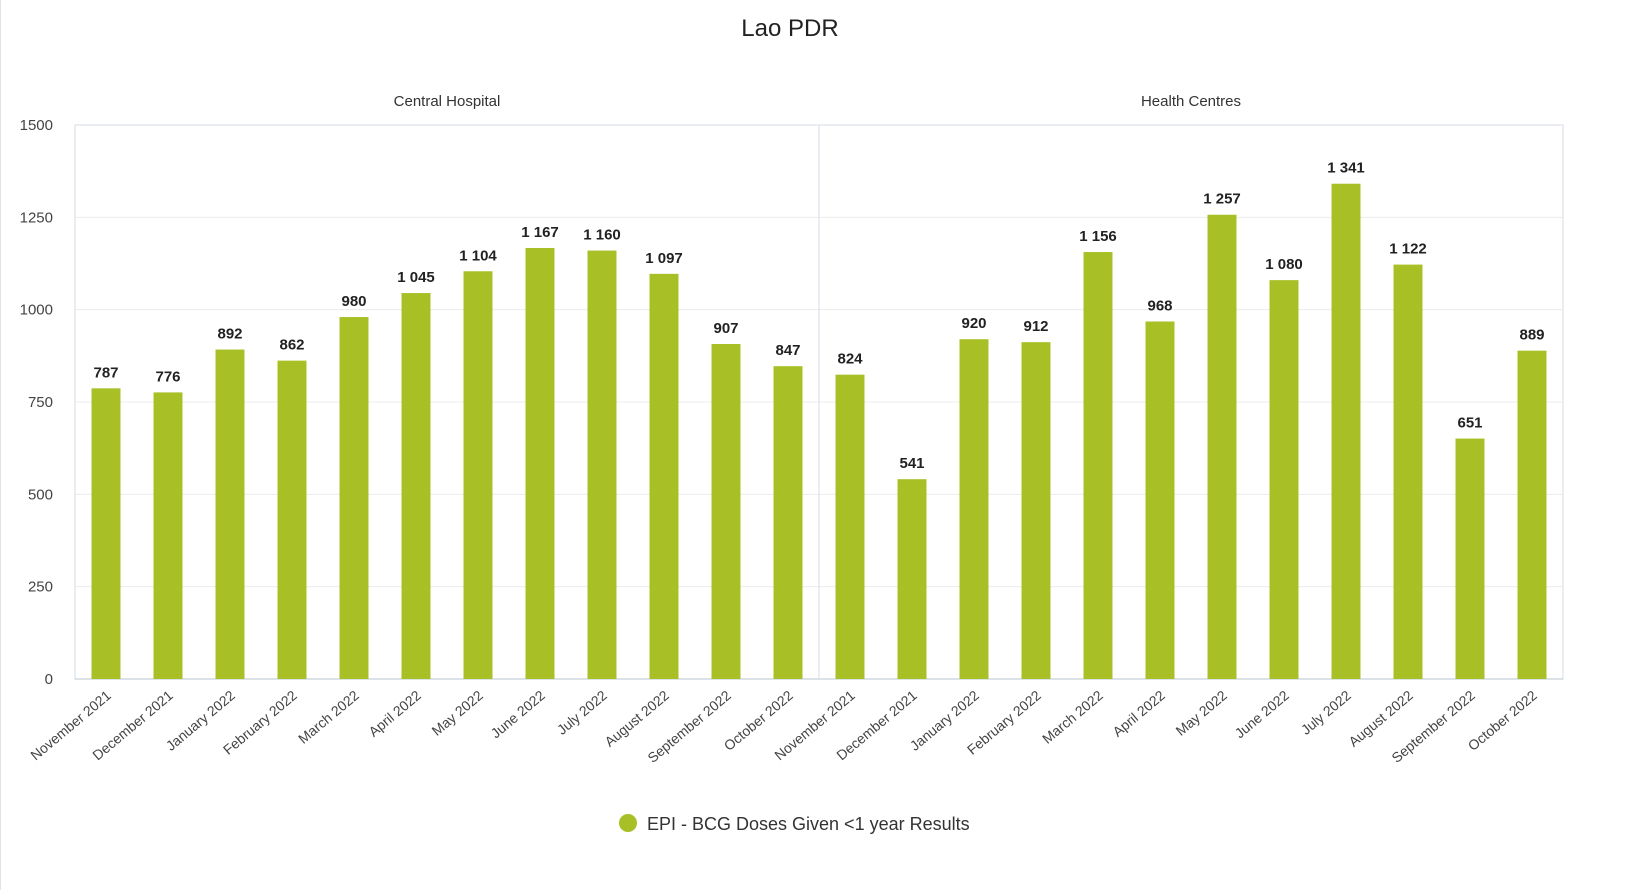 The image size is (1641, 890). What do you see at coordinates (167, 376) in the screenshot?
I see `data-label: 776` at bounding box center [167, 376].